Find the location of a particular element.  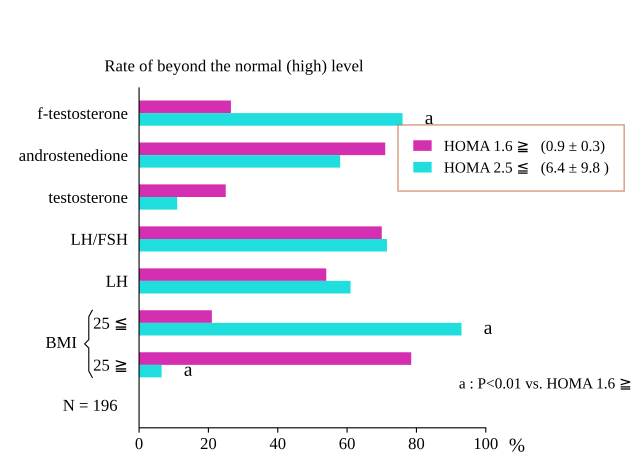

y-tick-label: f-testosterone is located at coordinates (83, 113).